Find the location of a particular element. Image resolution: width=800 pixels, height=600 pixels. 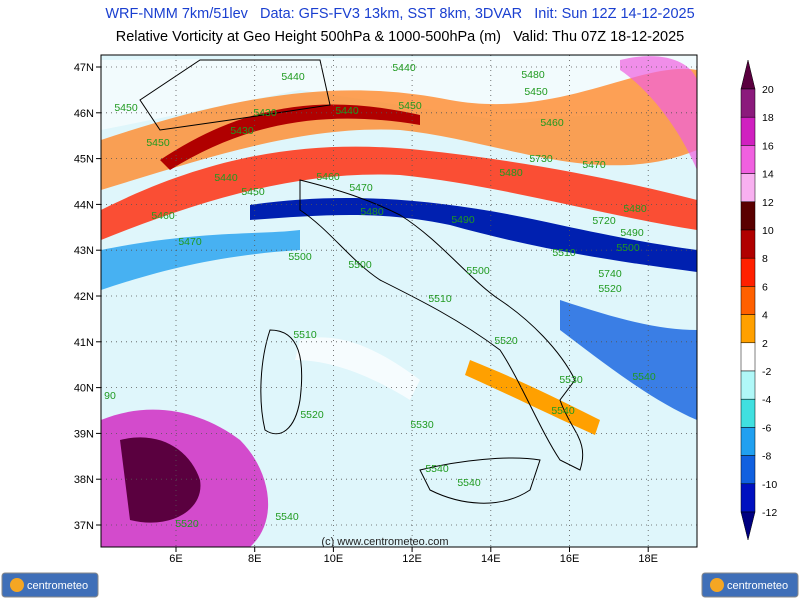

lon-label: 18E is located at coordinates (648, 559).